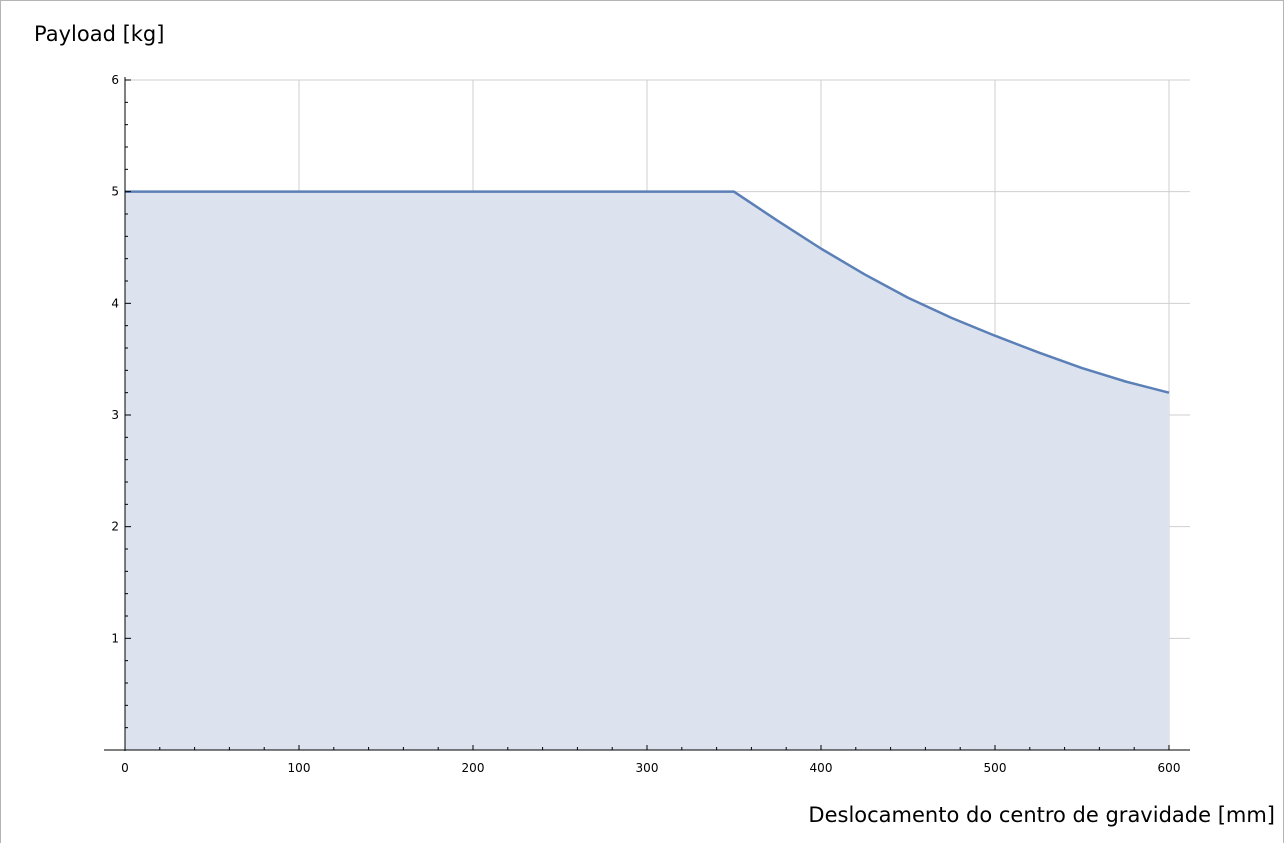 The image size is (1285, 843). Describe the element at coordinates (299, 768) in the screenshot. I see `x-tick-label-100: 100` at that location.